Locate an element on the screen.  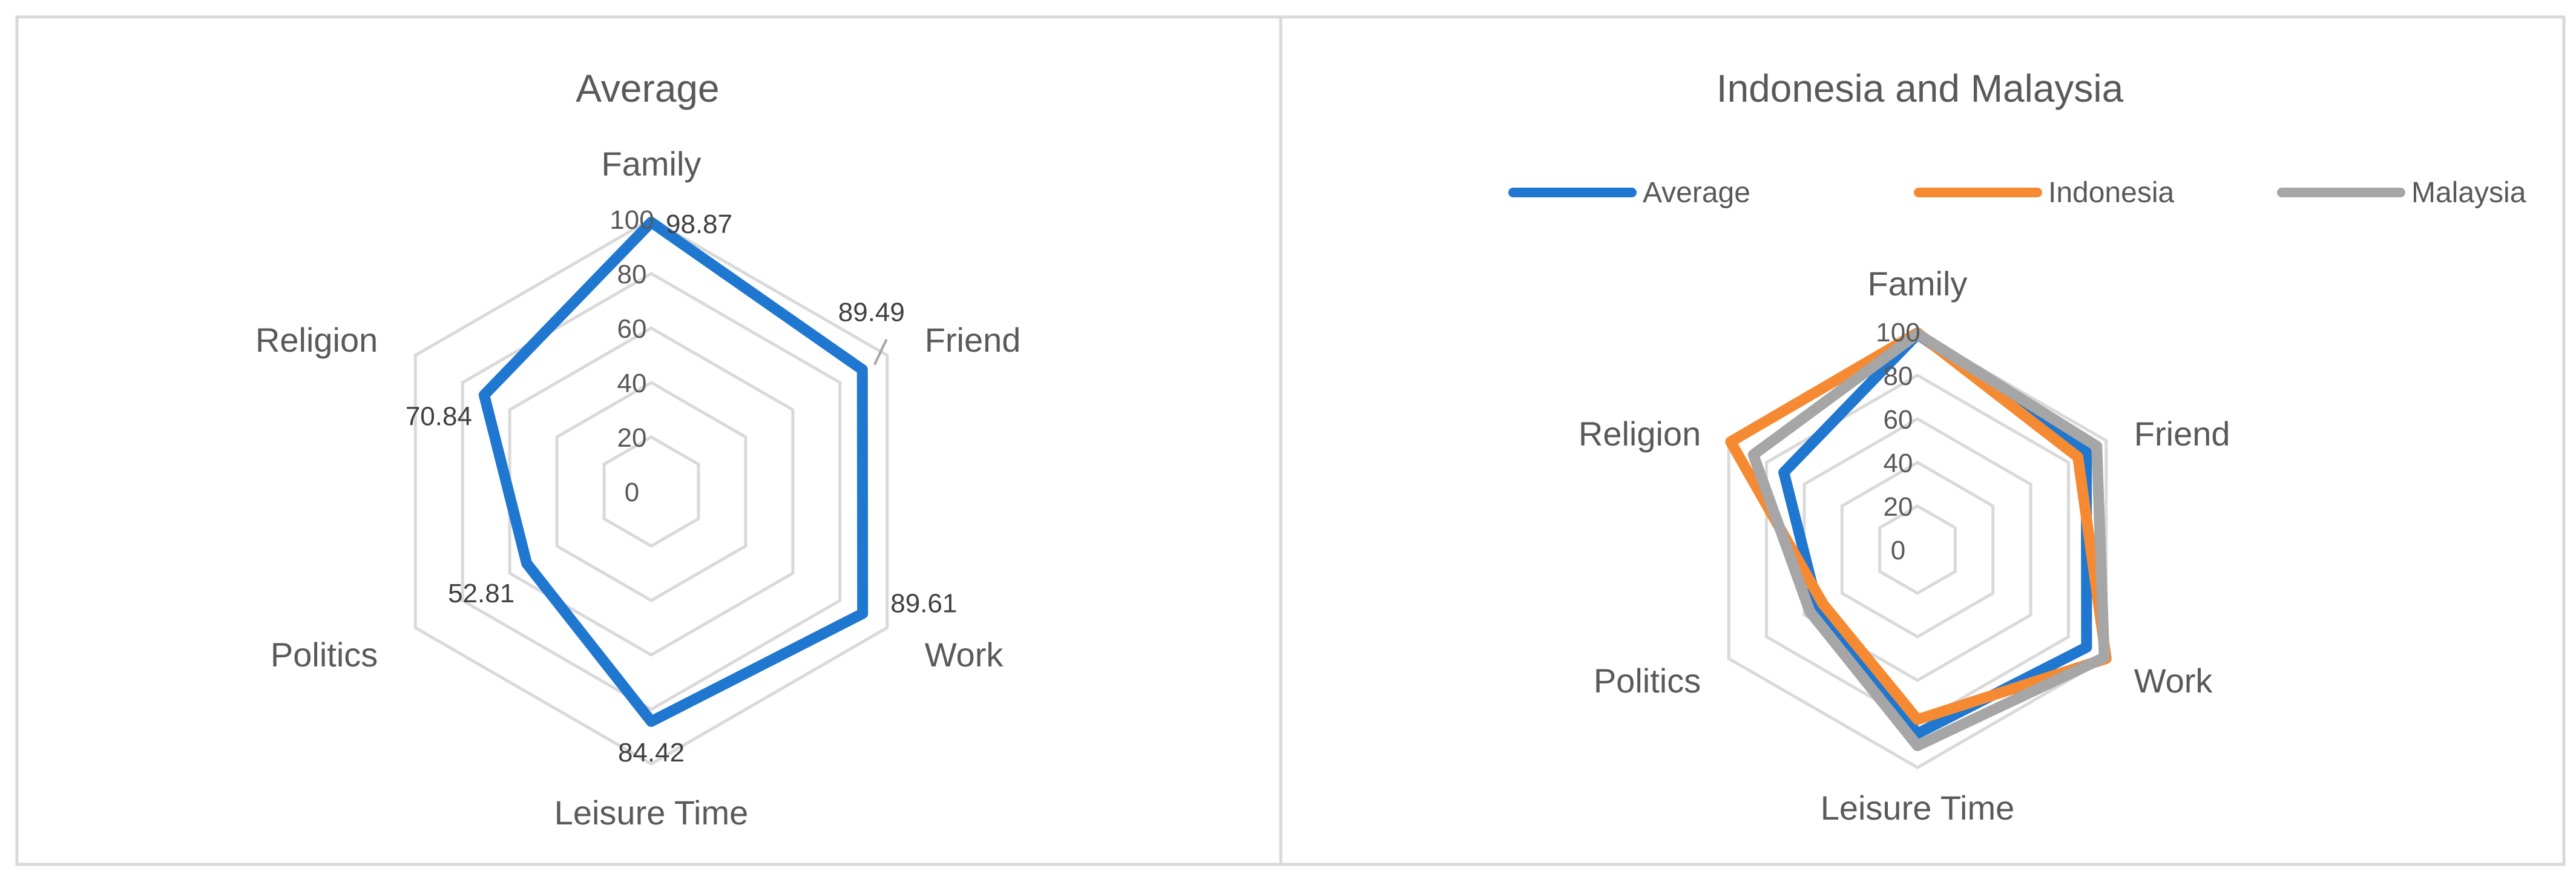
chart-legend: Average Indonesia Malaysia is located at coordinates (2017, 193).